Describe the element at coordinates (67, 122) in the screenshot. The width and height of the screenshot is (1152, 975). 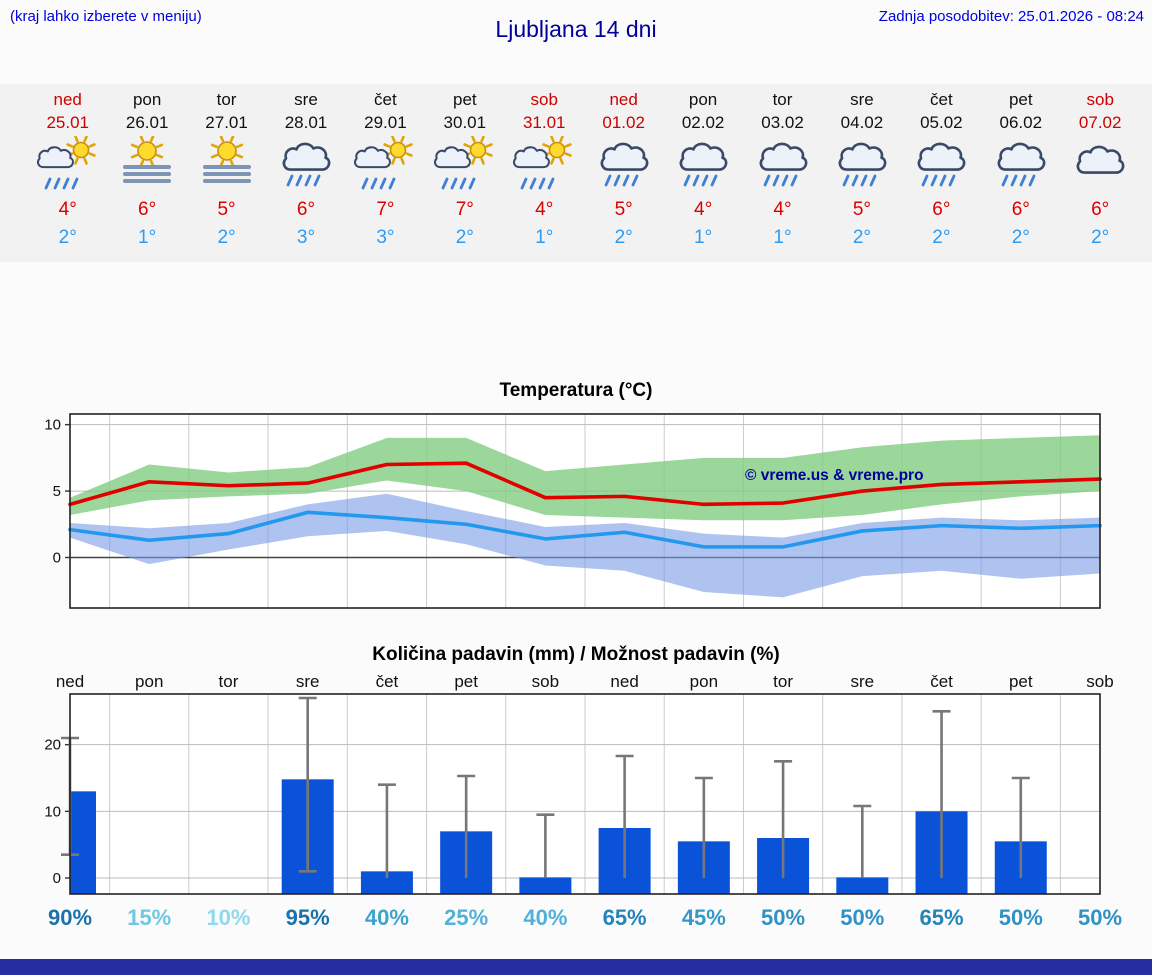
I see `day-date: 25.01` at that location.